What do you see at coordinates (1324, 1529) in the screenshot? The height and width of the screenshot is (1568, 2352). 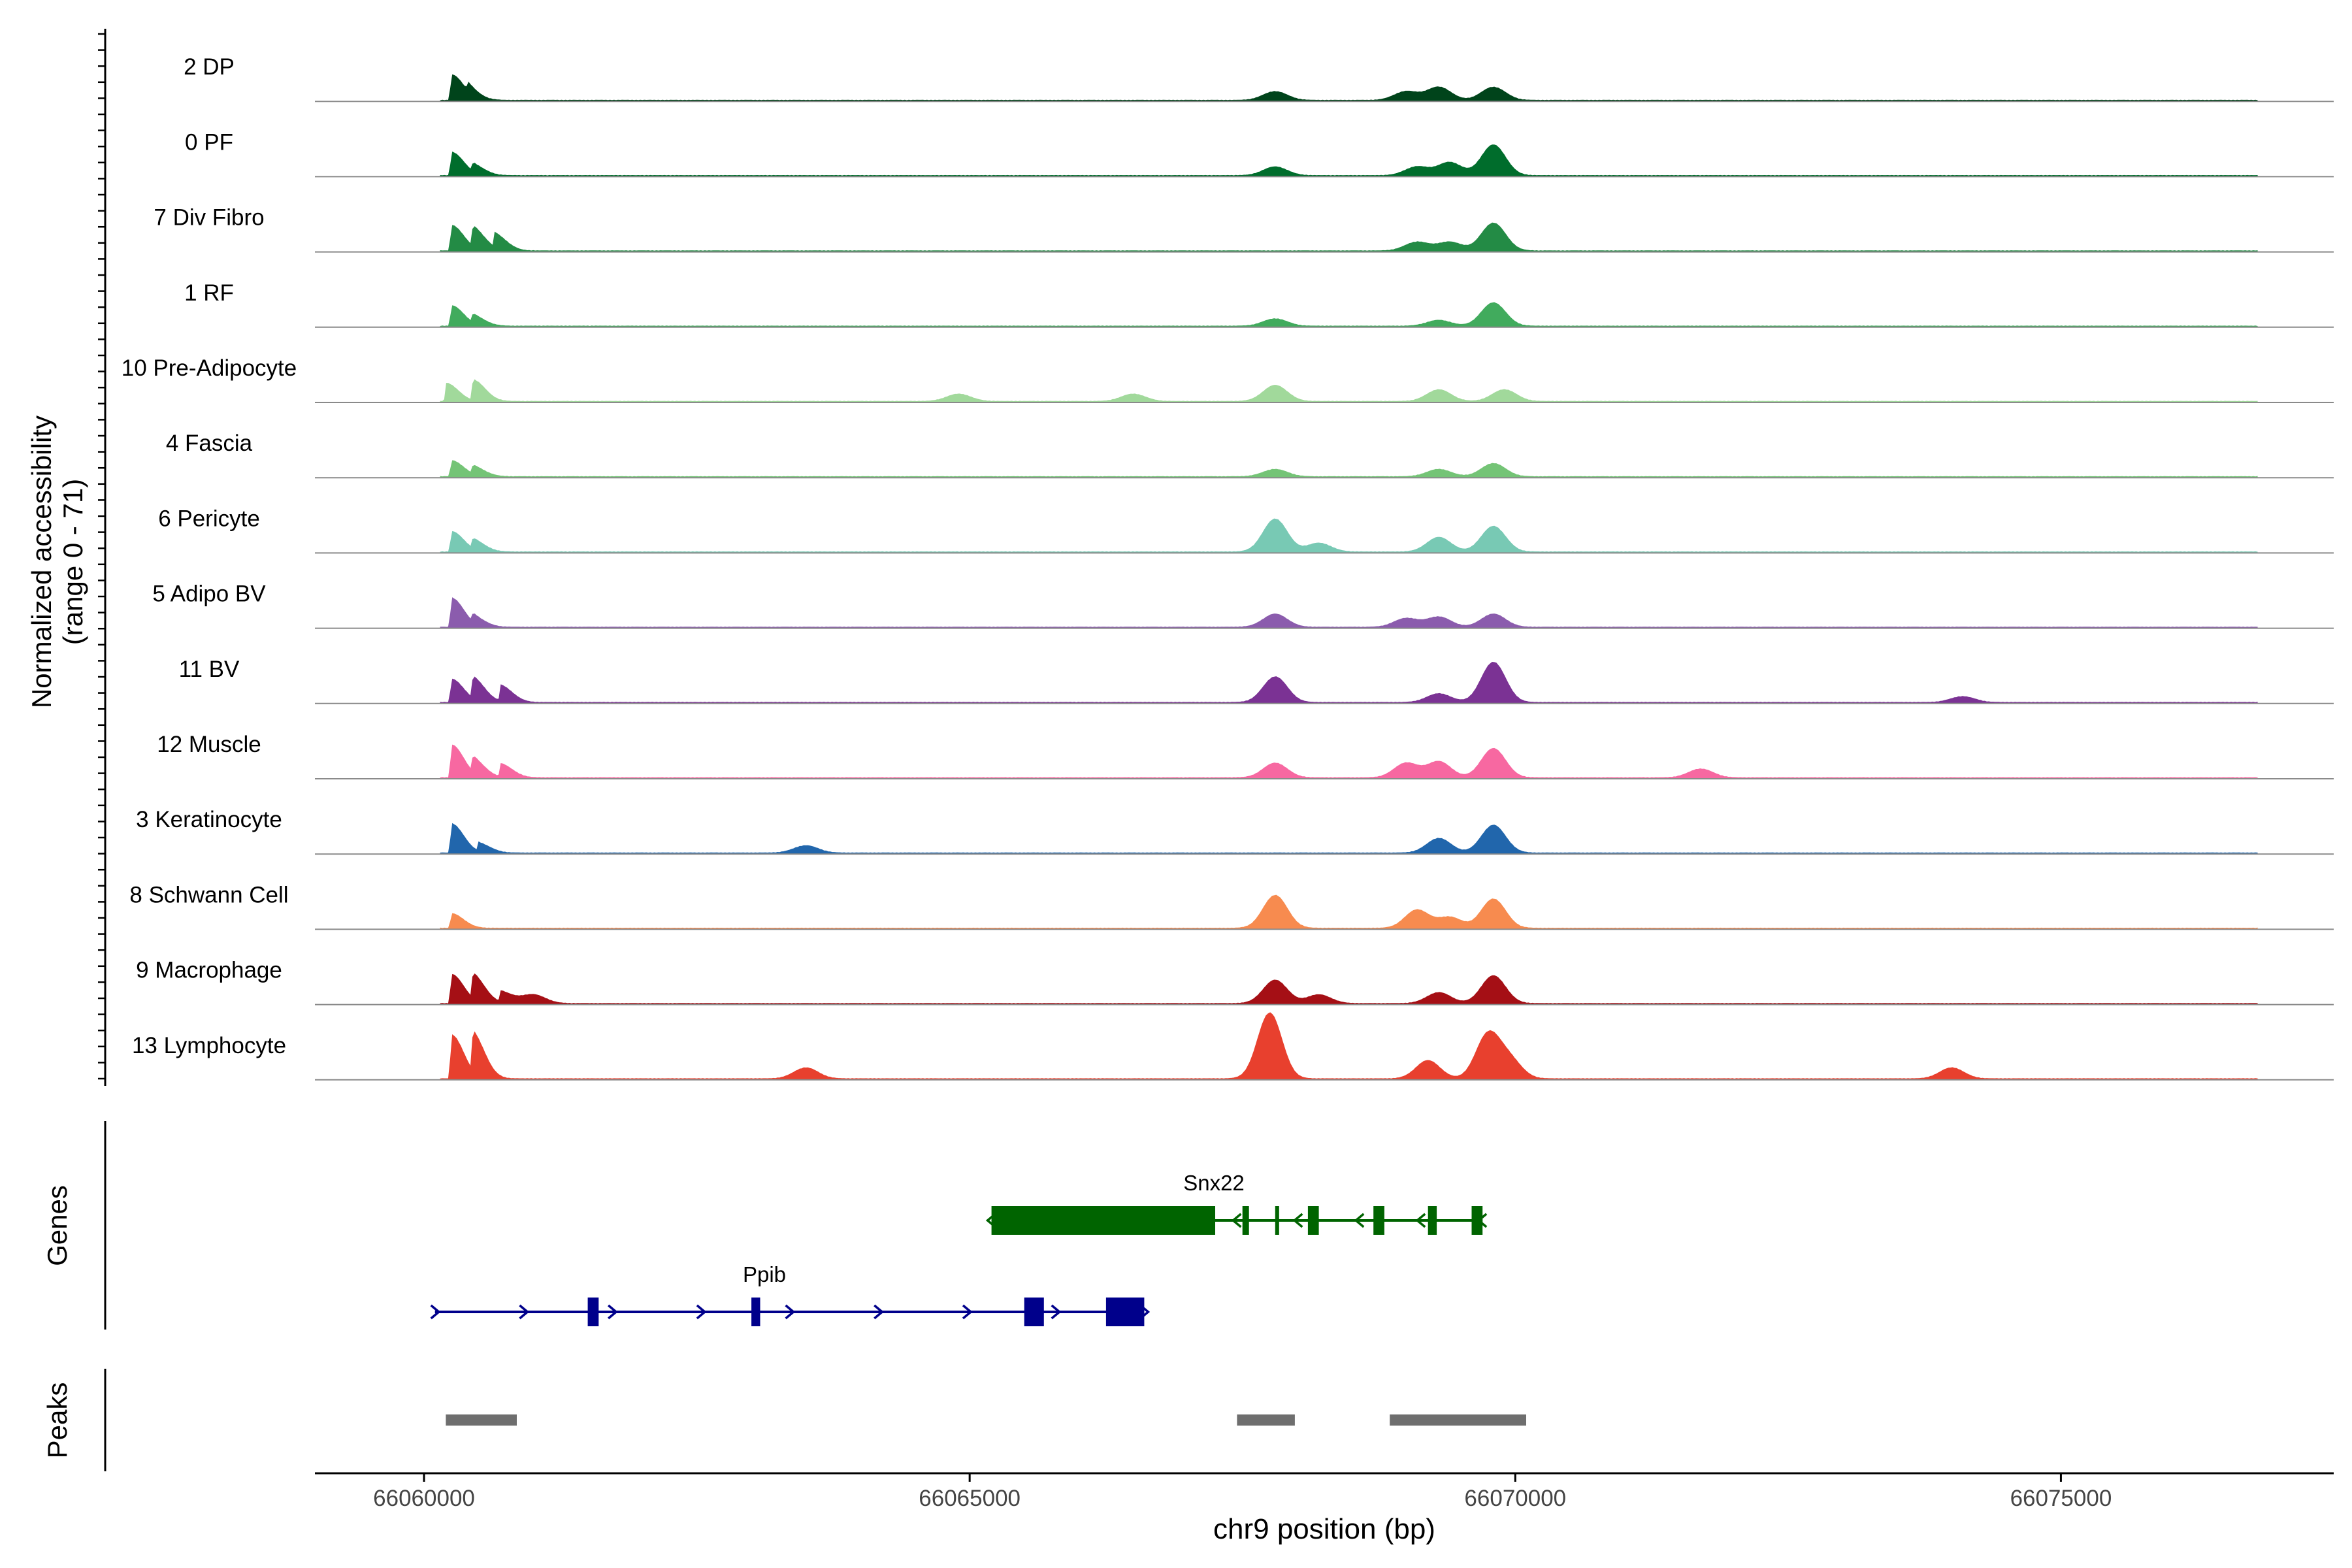 I see `x-axis-label: chr9 position (bp)` at bounding box center [1324, 1529].